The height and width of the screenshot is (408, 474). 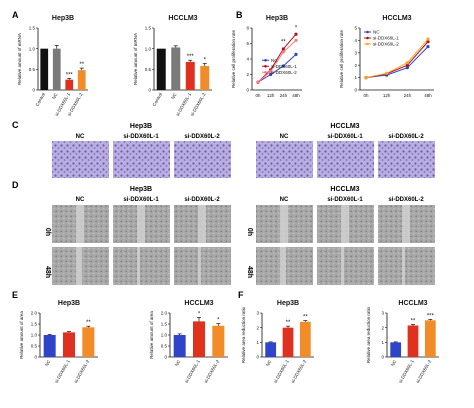 I want to click on panel-letter-a: A, so click(x=15, y=15).